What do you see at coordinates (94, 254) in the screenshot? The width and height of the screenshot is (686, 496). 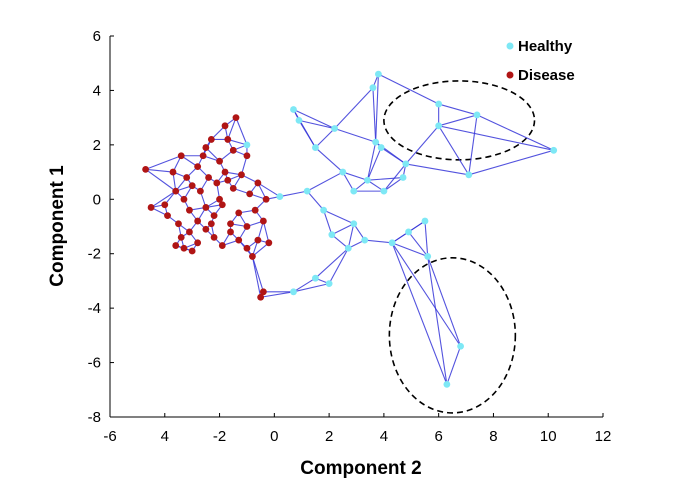 I see `y-tick-label: -2` at bounding box center [94, 254].